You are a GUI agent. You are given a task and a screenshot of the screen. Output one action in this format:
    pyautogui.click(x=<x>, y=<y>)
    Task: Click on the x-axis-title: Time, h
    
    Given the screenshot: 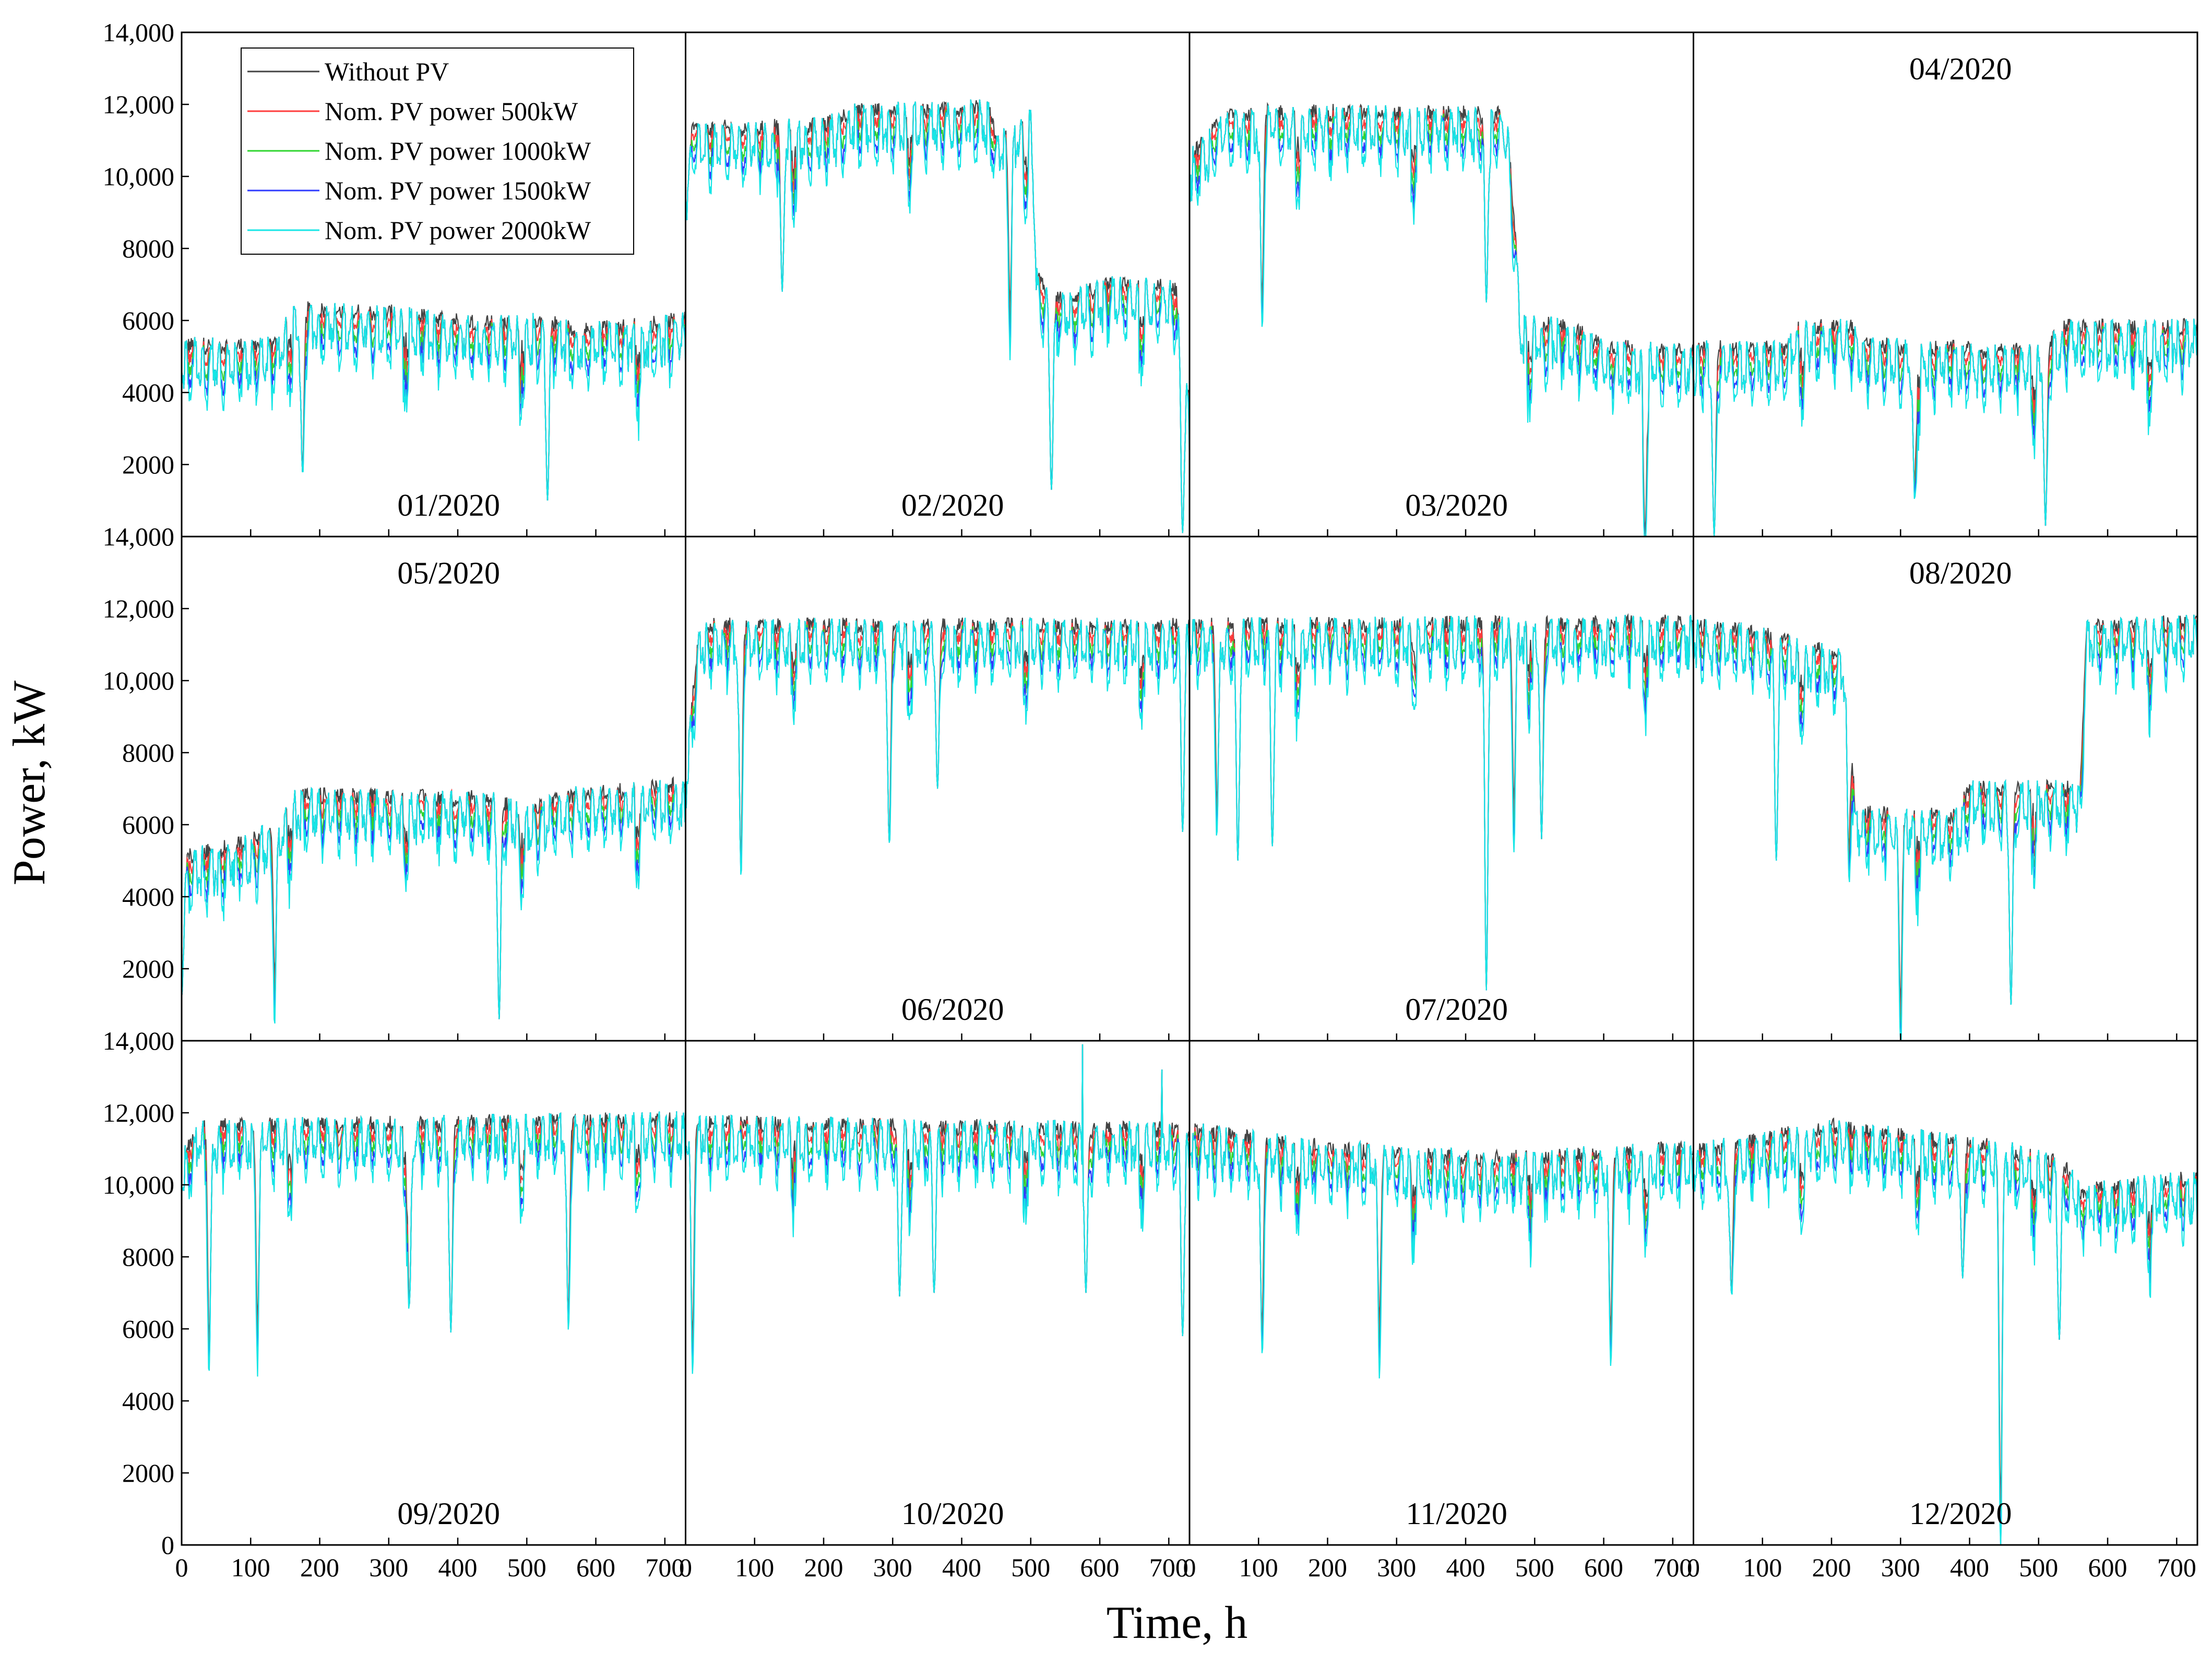 What is the action you would take?
    pyautogui.click(x=1177, y=1623)
    